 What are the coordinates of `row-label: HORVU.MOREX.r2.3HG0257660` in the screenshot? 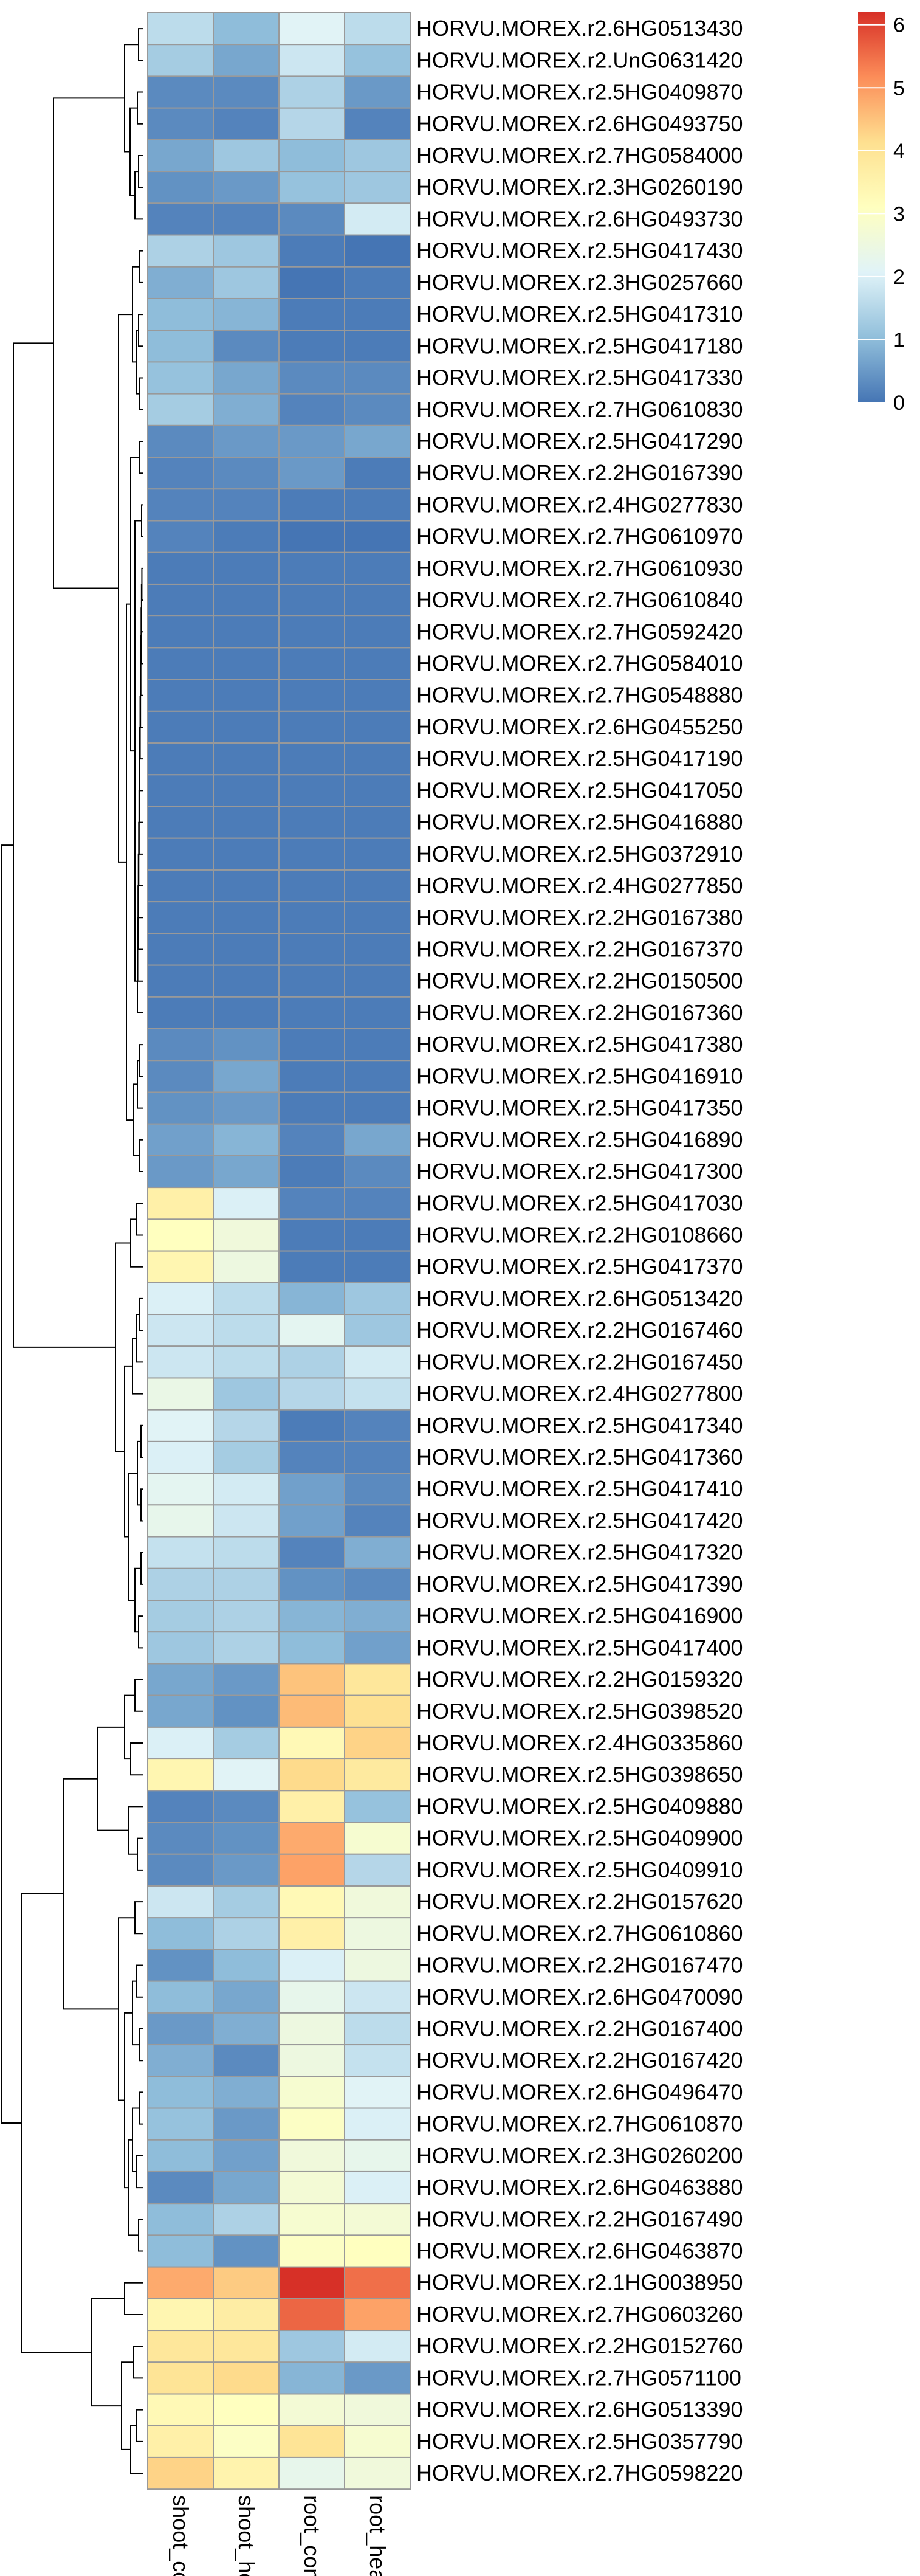 It's located at (579, 282).